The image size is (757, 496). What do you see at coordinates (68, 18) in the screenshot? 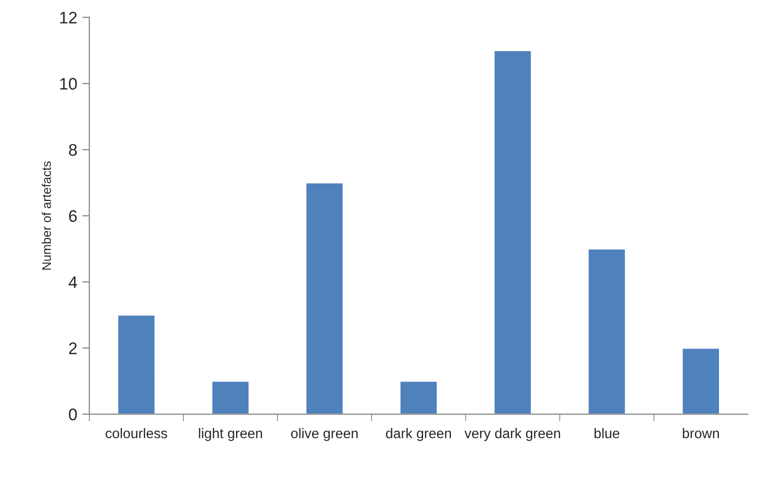
I see `y-tick-label: 12` at bounding box center [68, 18].